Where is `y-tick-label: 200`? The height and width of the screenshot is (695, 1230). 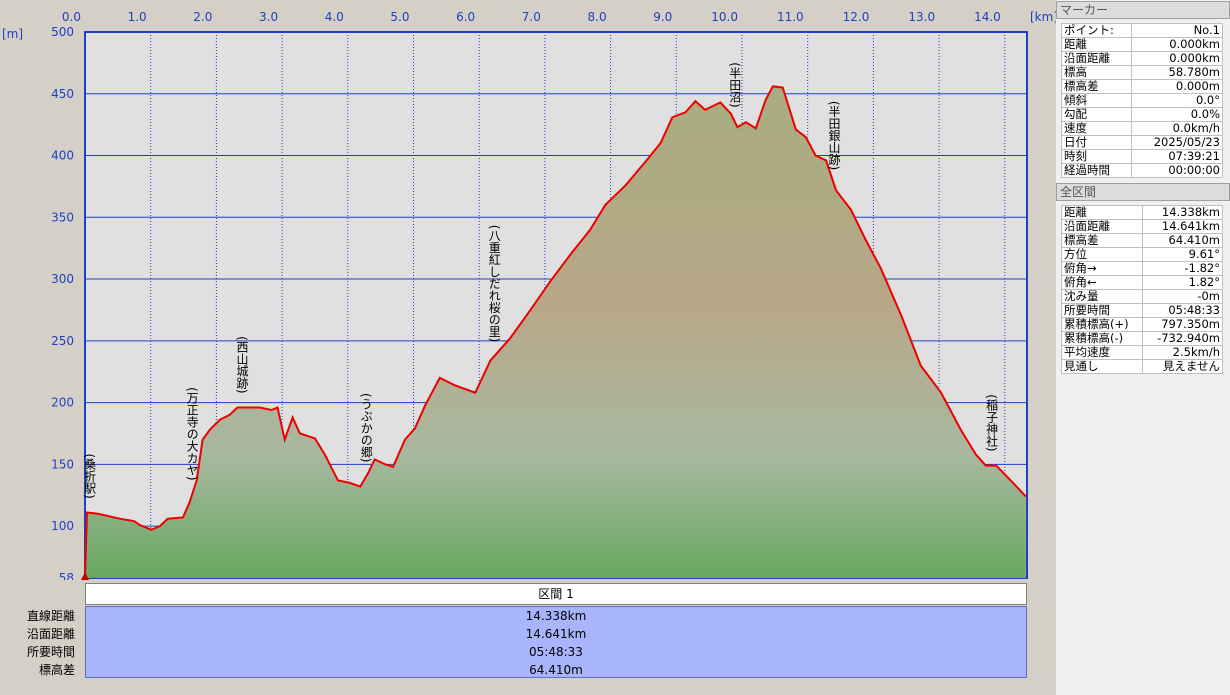
y-tick-label: 200 is located at coordinates (62, 403).